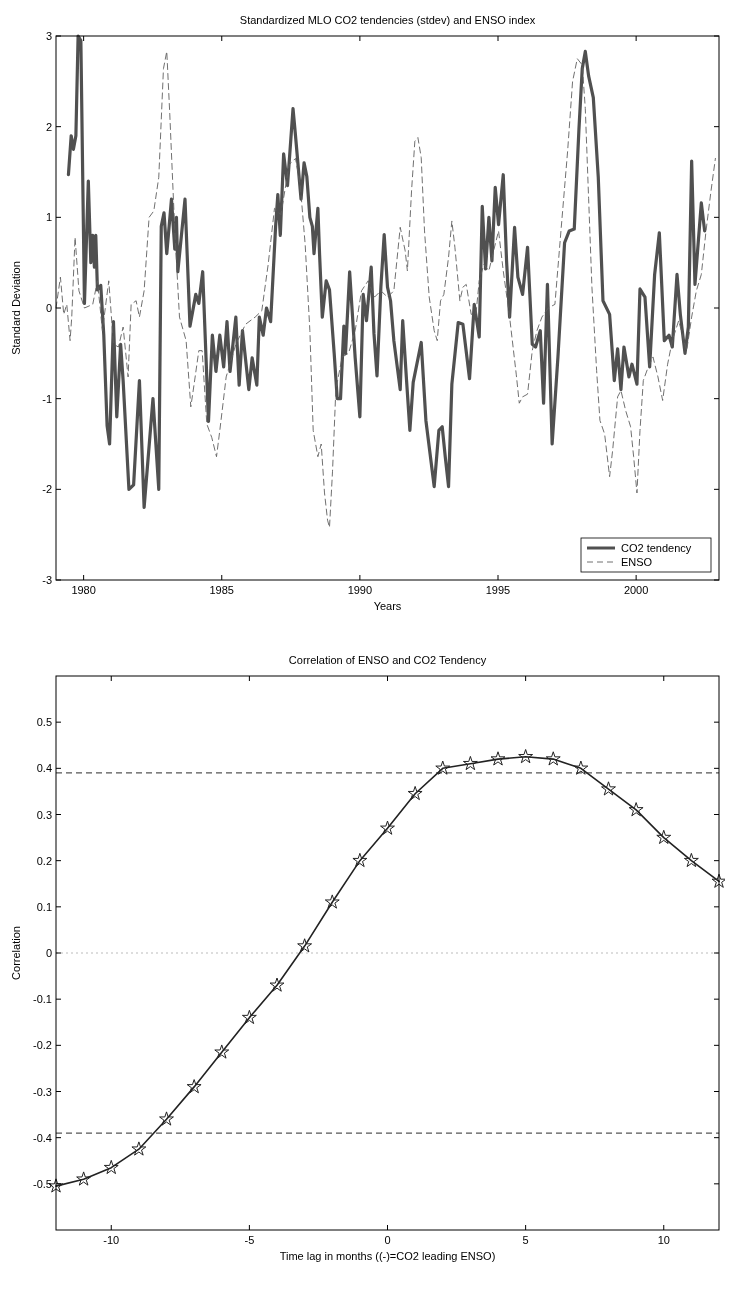 The width and height of the screenshot is (733, 1300). Describe the element at coordinates (249, 1240) in the screenshot. I see `x-tick-label: -5` at that location.